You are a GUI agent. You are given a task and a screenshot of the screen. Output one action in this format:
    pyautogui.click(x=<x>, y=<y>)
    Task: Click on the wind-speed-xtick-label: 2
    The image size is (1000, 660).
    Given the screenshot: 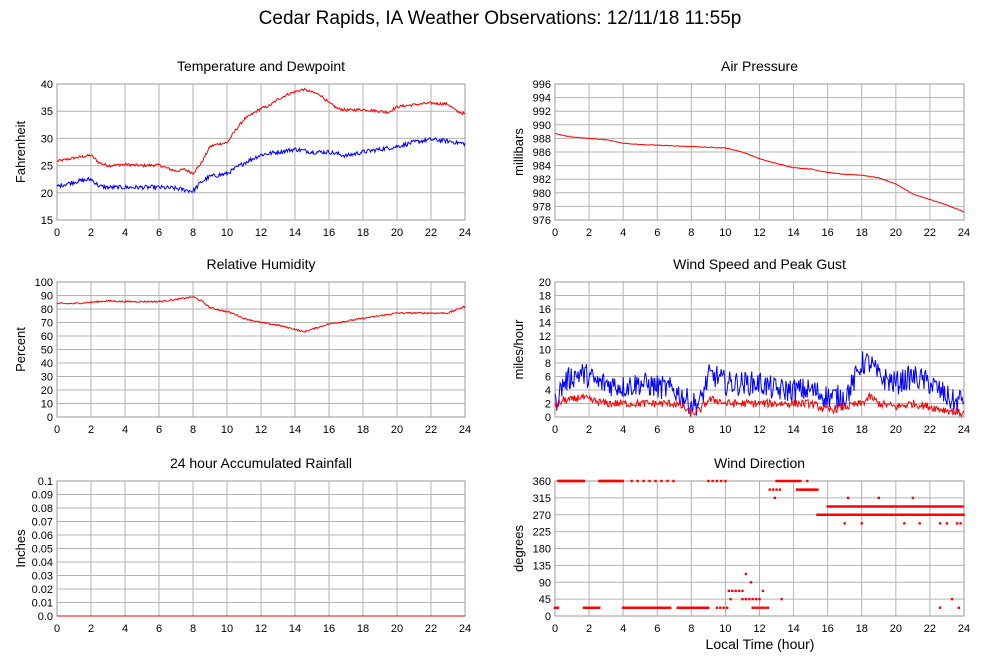 What is the action you would take?
    pyautogui.click(x=589, y=430)
    